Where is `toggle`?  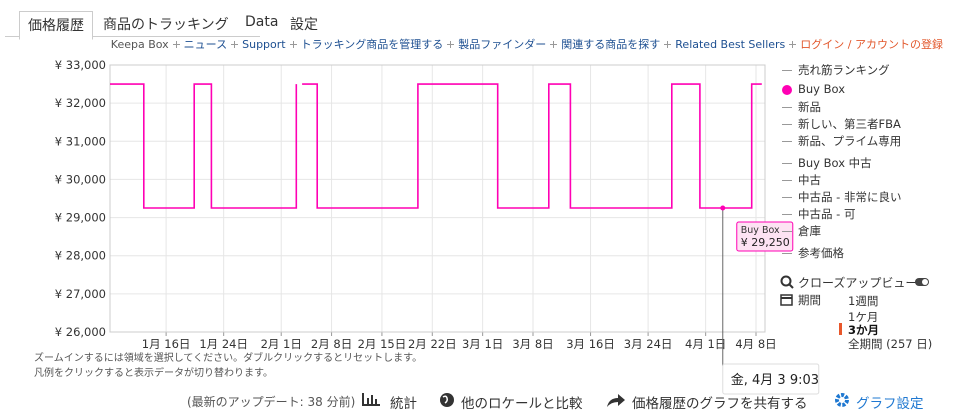 toggle is located at coordinates (922, 282).